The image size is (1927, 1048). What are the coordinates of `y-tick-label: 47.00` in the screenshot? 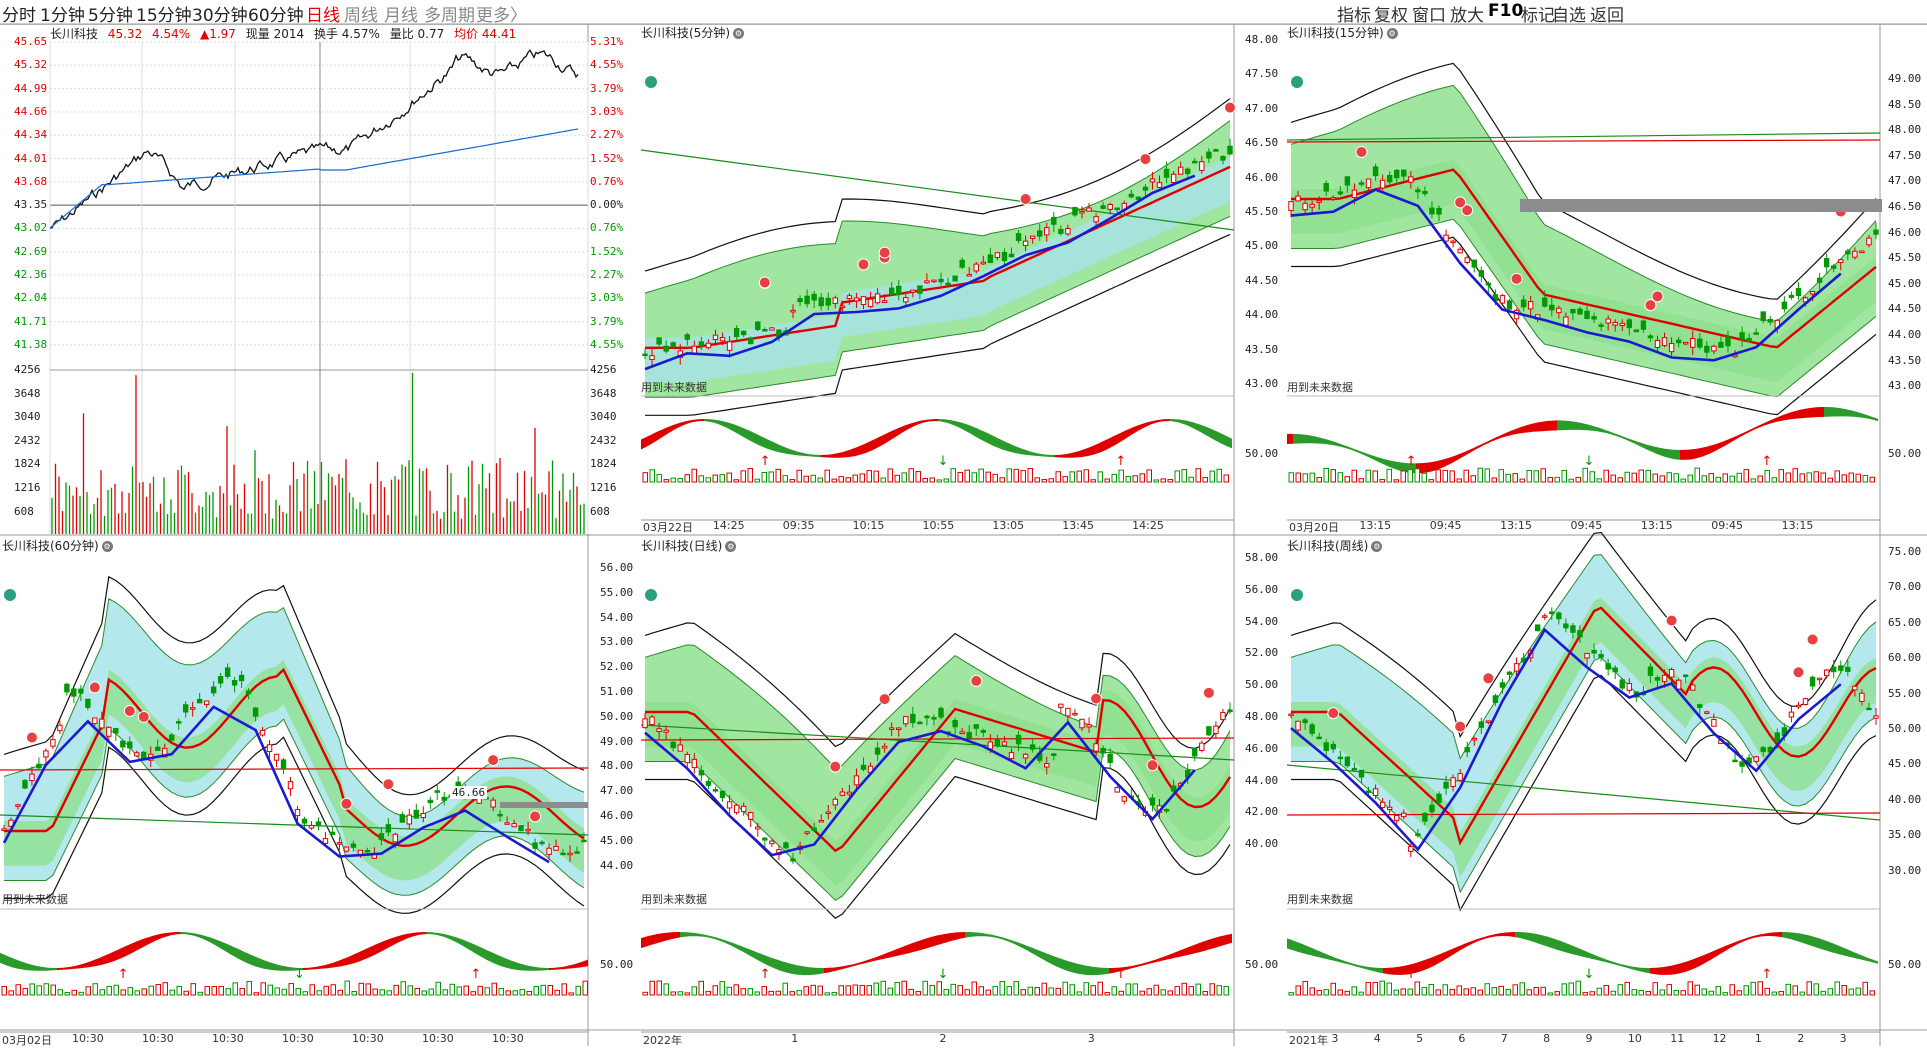 It's located at (617, 791).